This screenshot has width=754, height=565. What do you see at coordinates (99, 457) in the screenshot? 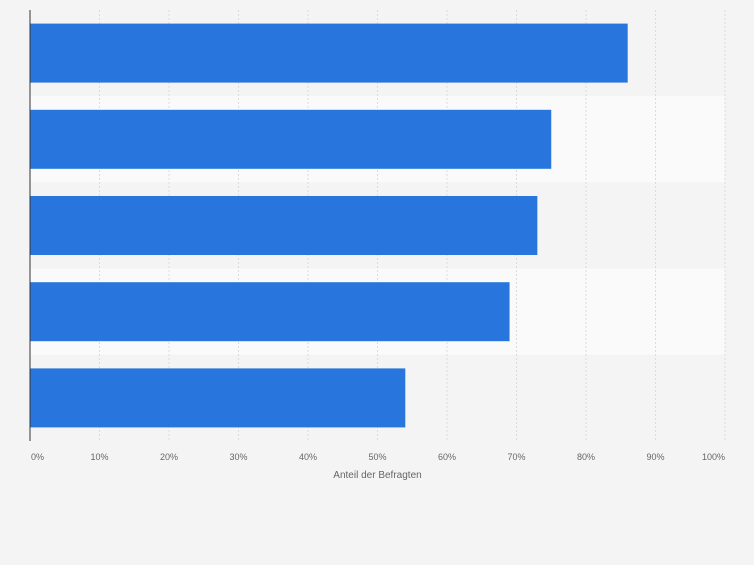
I see `x-tick-label: 10%` at bounding box center [99, 457].